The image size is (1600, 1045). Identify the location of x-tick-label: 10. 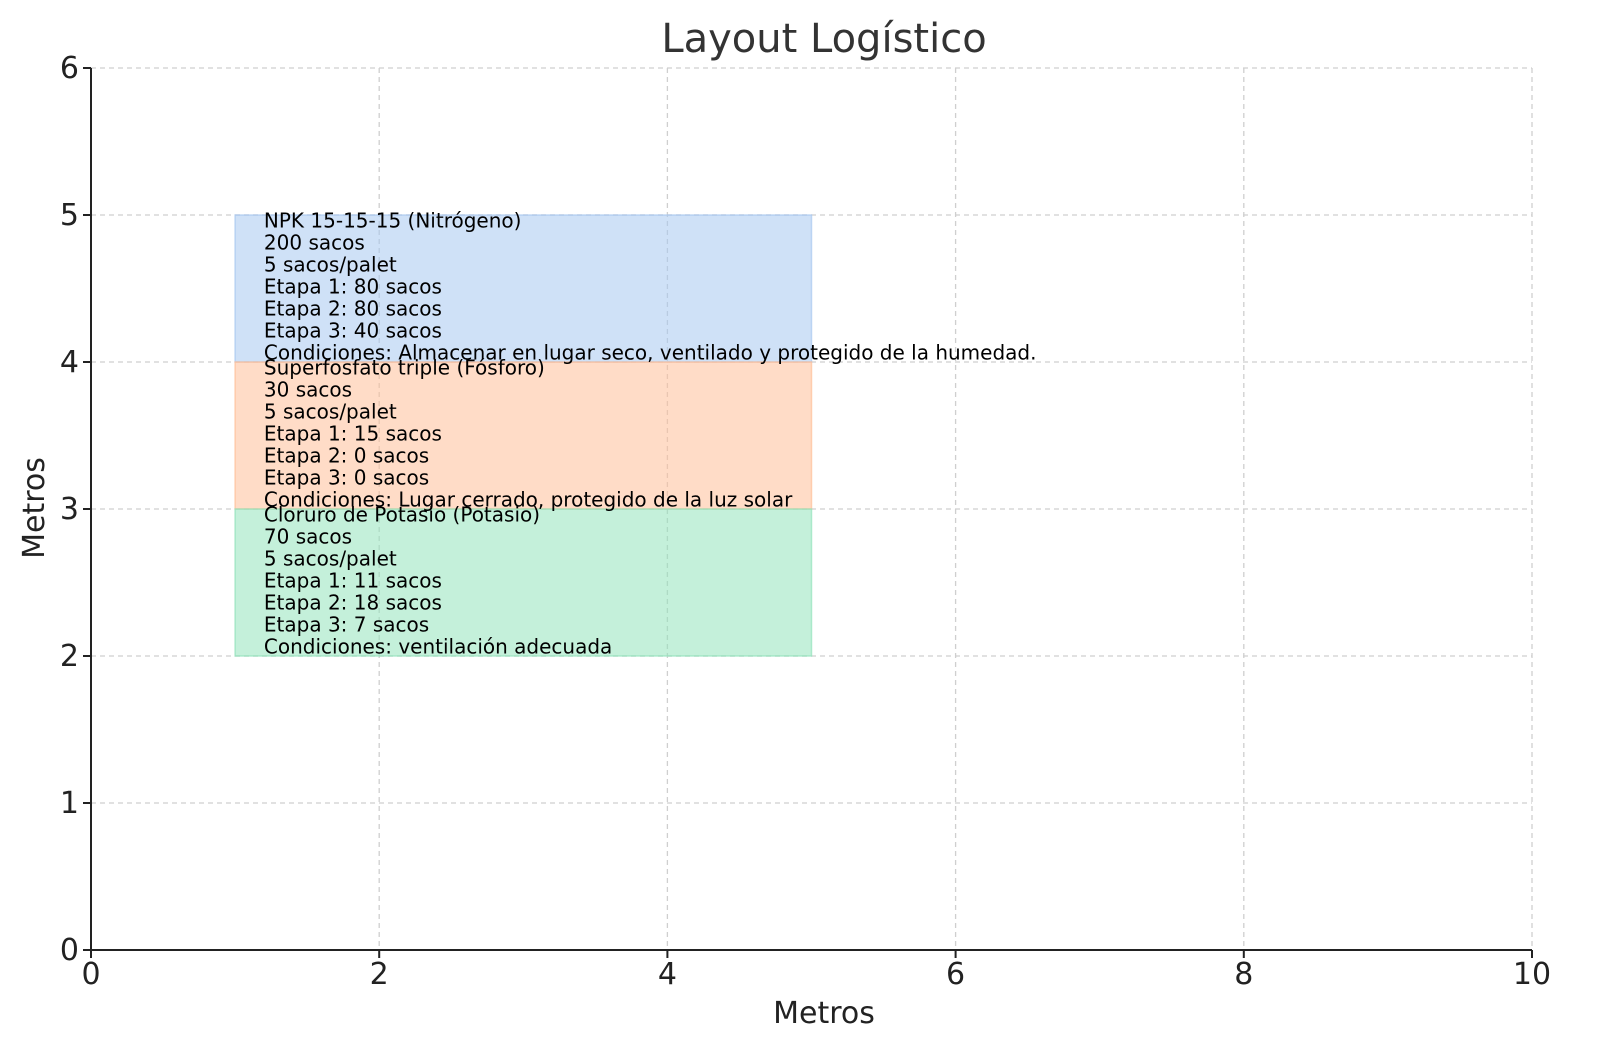
(1532, 974).